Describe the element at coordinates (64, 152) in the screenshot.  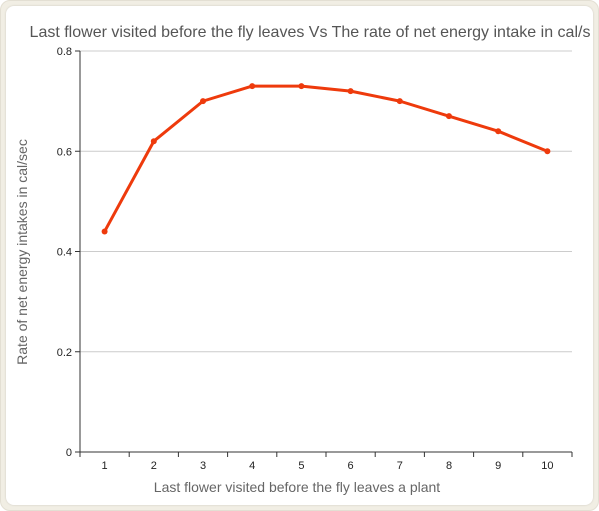
I see `y-tick-label: 0.6` at that location.